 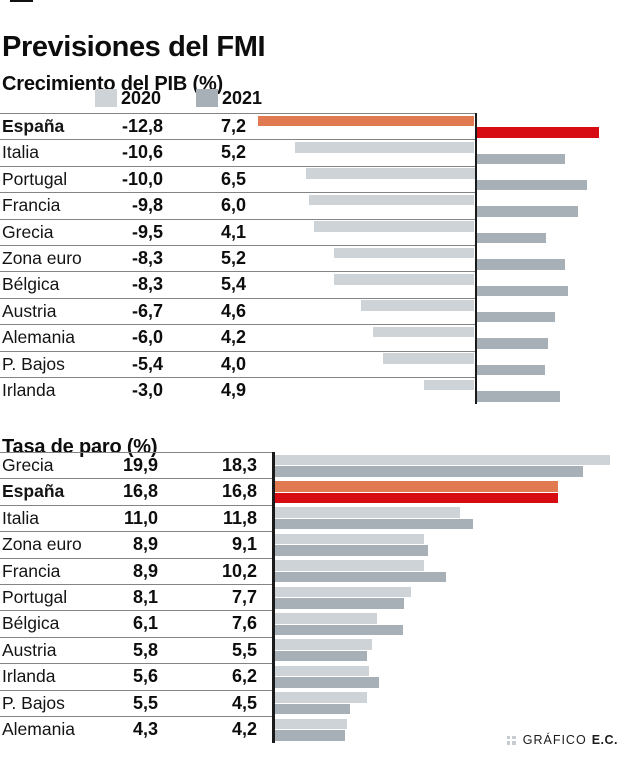 I want to click on value-2021: 4,9, so click(x=233, y=390).